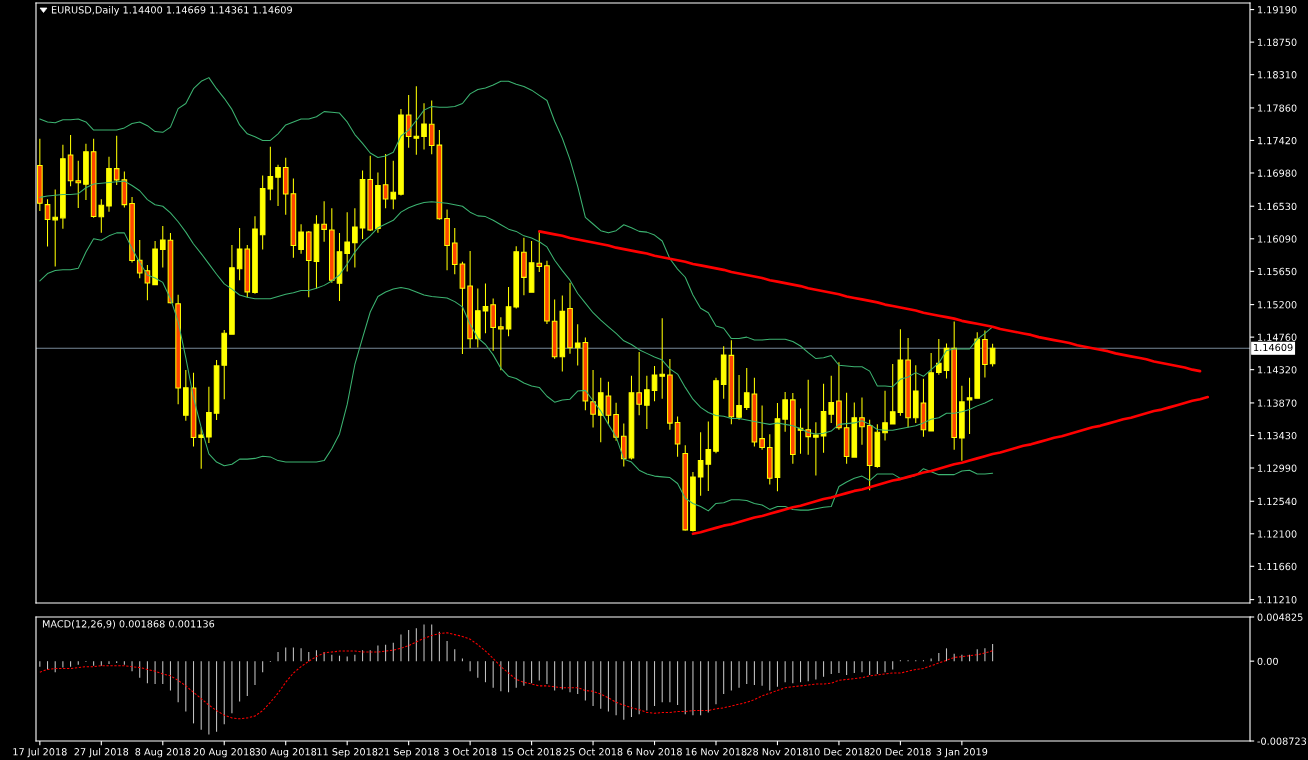 The width and height of the screenshot is (1308, 760). I want to click on x-tick-label: 3 Jan 2019, so click(962, 753).